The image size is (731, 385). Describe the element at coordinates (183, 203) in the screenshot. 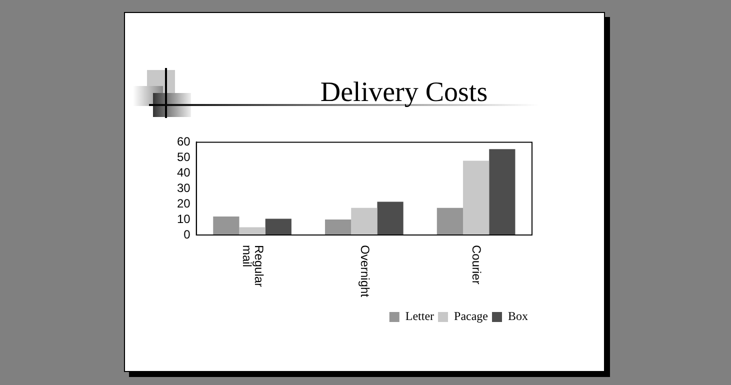

I see `y-tick-label: 20` at that location.